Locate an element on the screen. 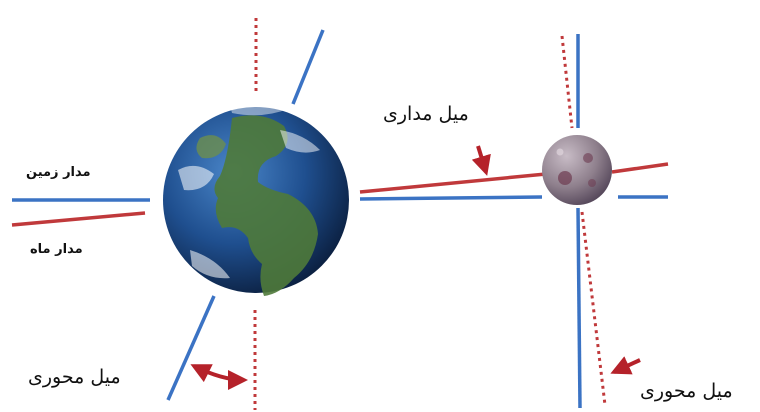  earth-moon-red-line is located at coordinates (453, 183).